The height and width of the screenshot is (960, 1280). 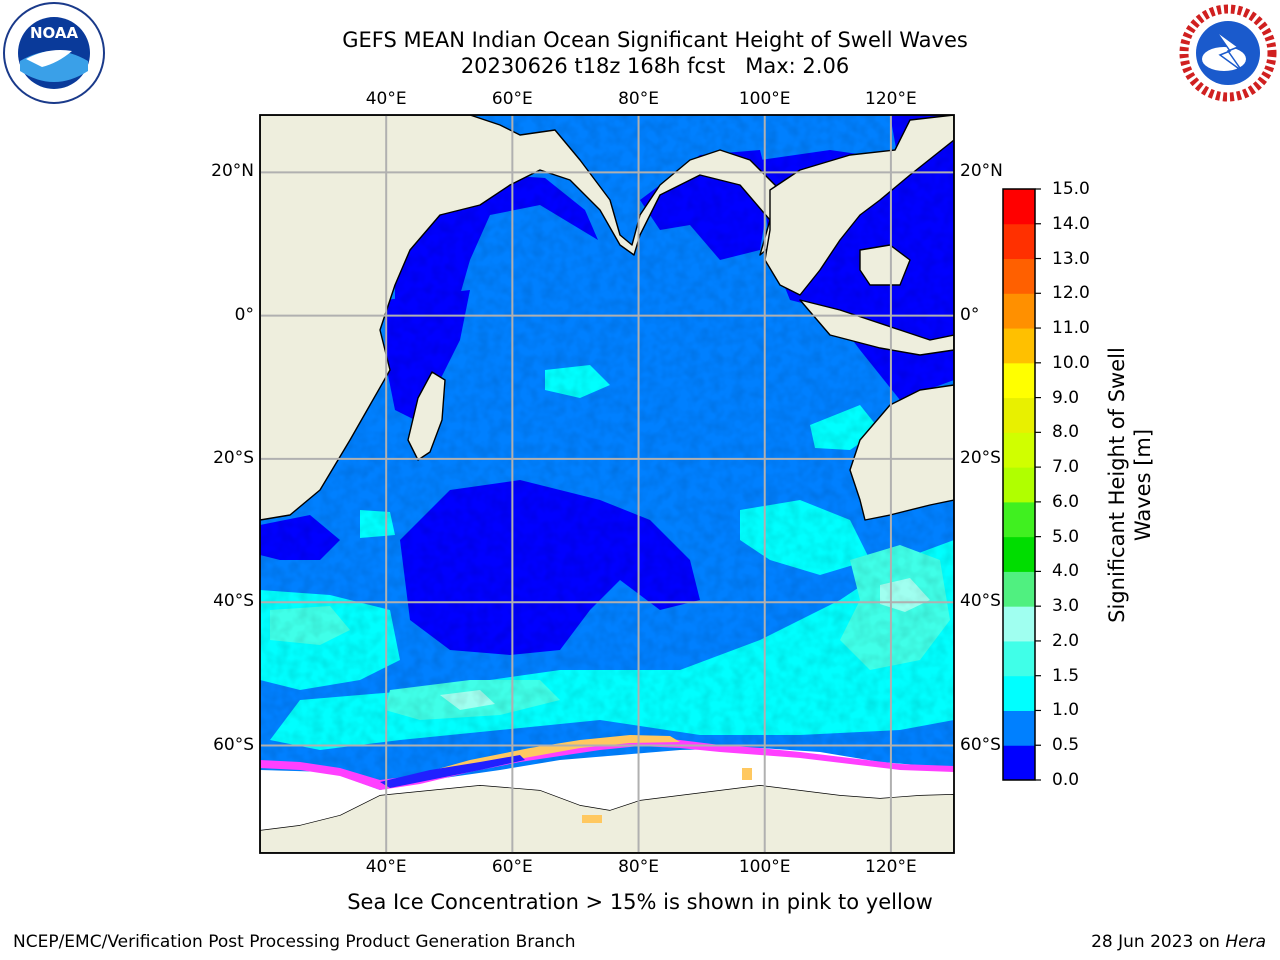 I want to click on colorbar-tick-label: 14.0, so click(x=1071, y=223).